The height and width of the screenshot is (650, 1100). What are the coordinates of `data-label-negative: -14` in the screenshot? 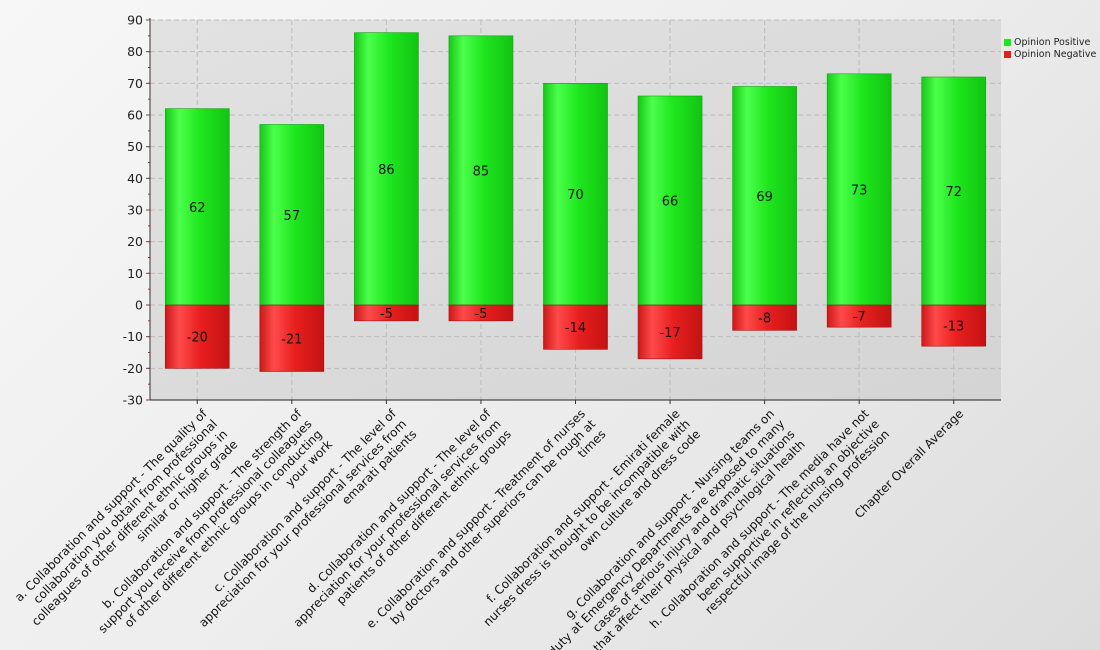 It's located at (575, 328).